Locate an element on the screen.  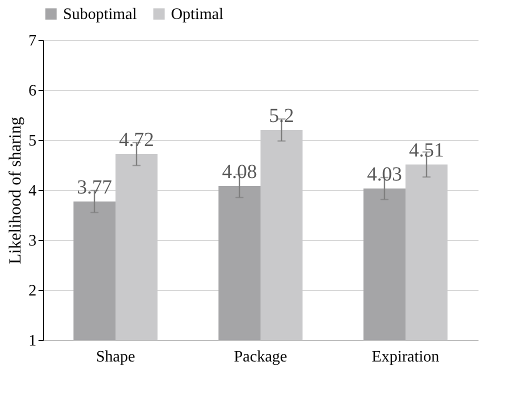
y-tick-label: 5 is located at coordinates (32, 141).